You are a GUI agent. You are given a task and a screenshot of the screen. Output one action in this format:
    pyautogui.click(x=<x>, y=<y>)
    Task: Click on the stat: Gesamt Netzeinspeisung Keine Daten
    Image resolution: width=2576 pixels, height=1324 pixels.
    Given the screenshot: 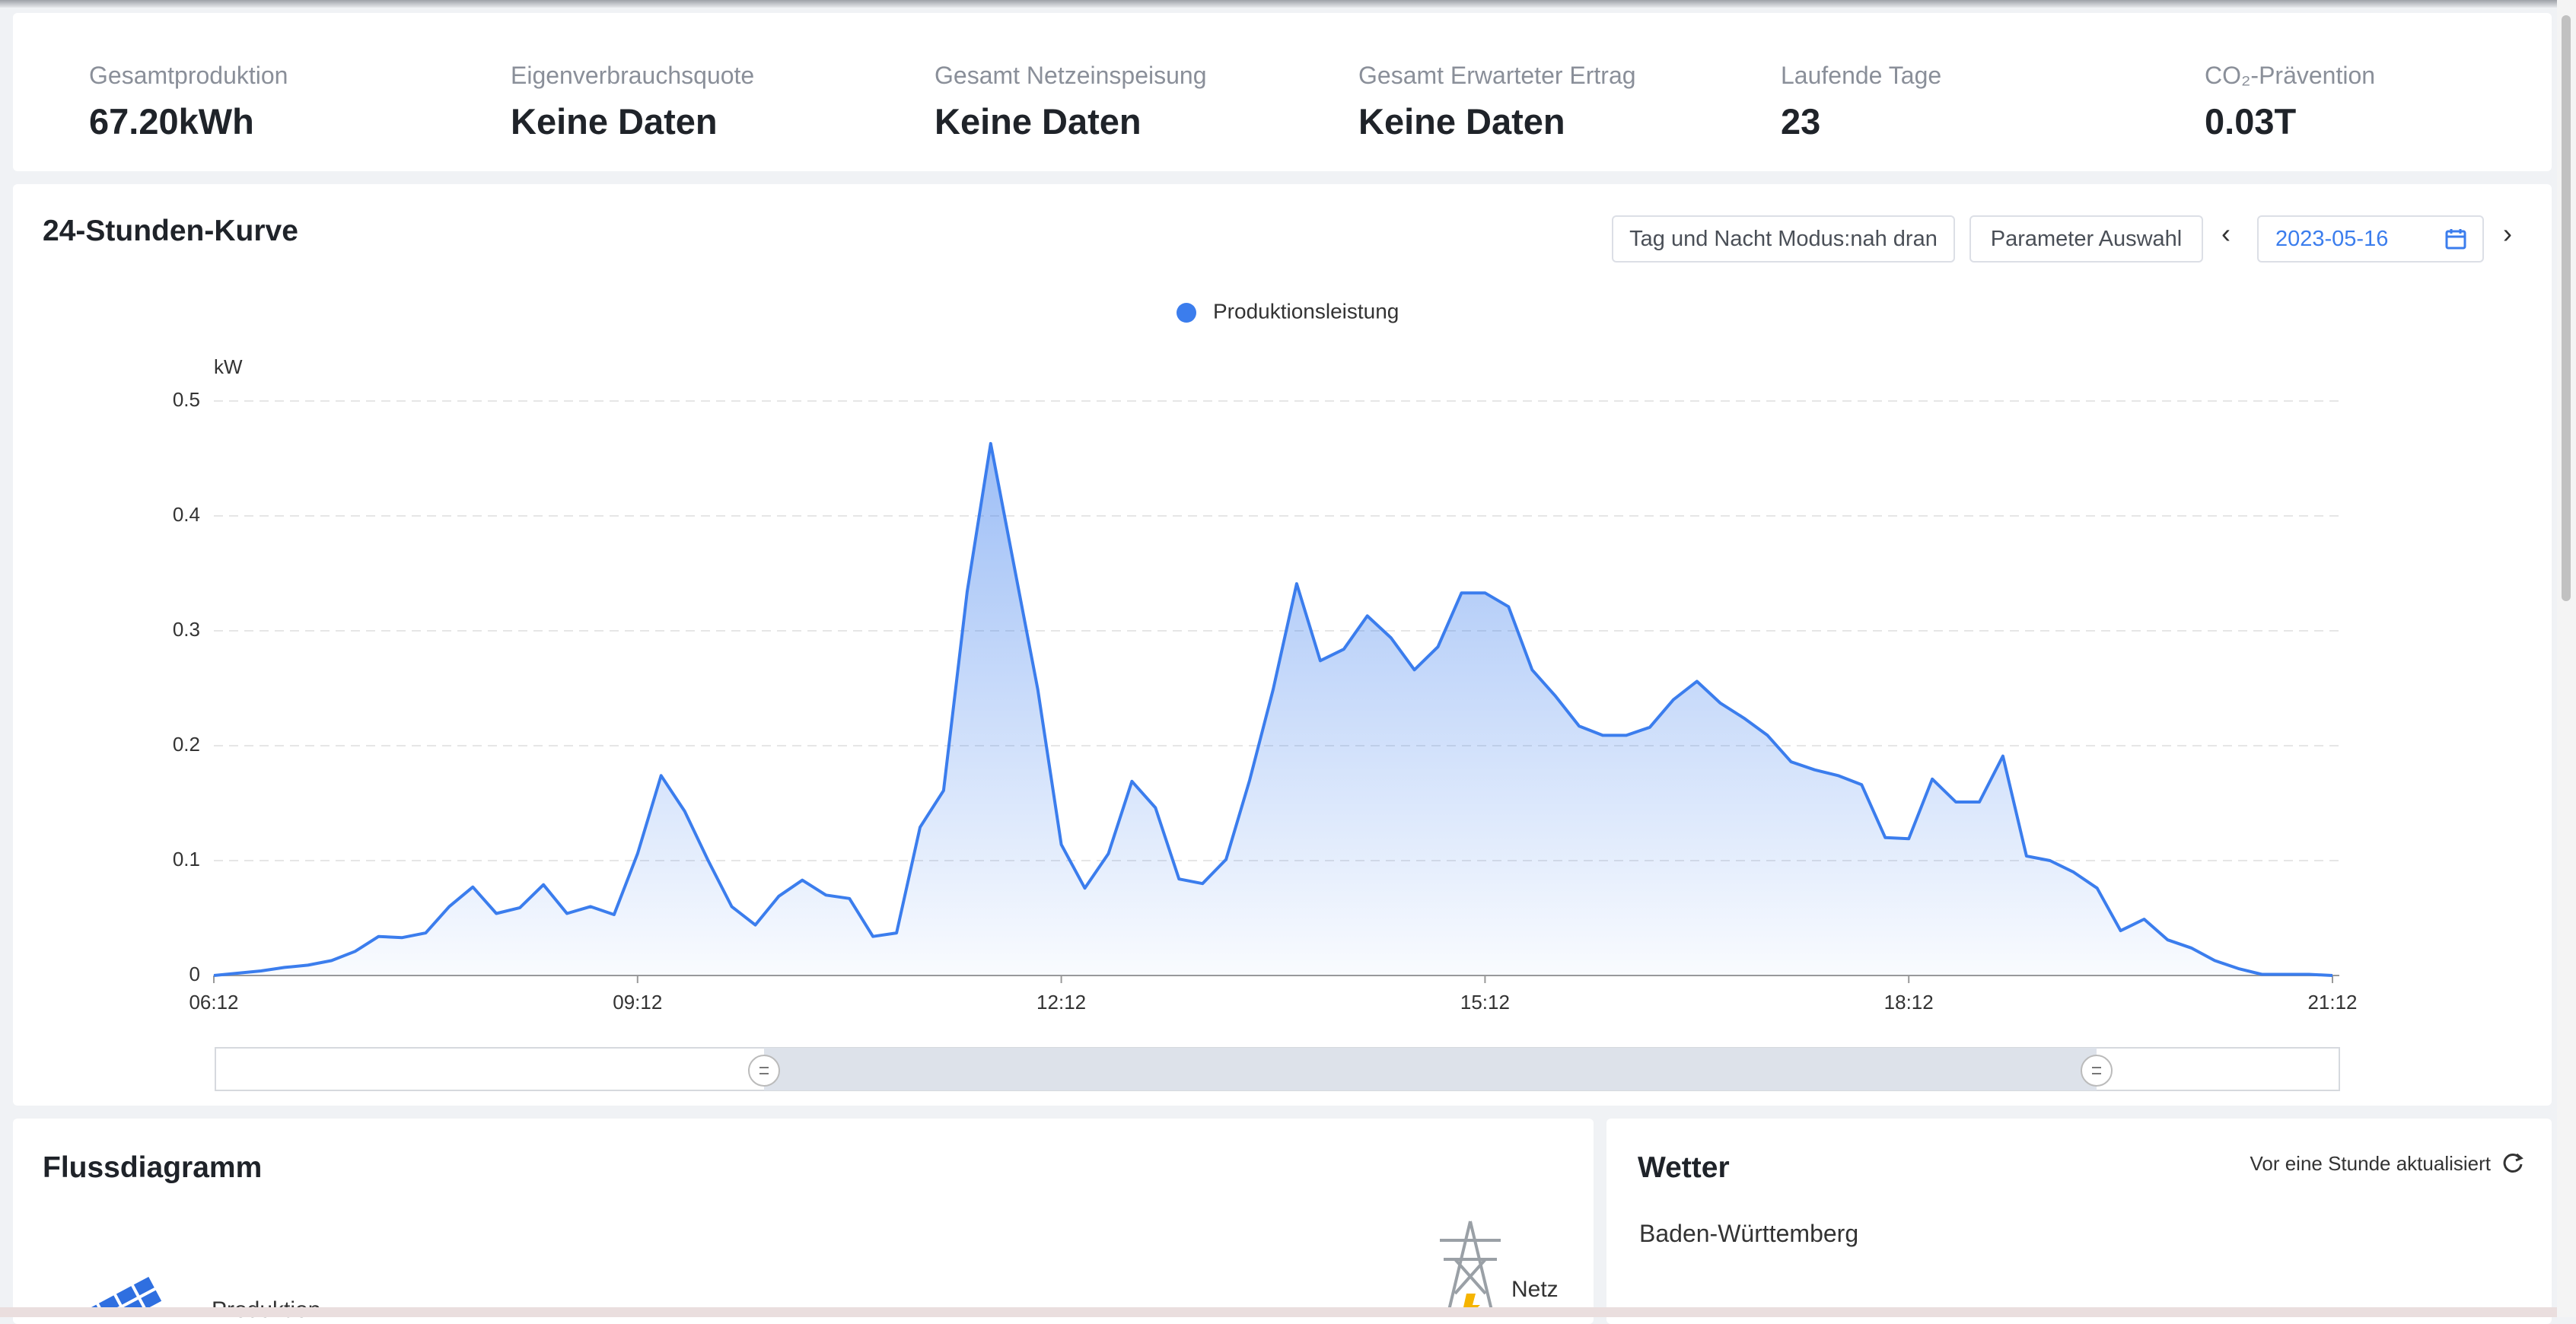 What is the action you would take?
    pyautogui.click(x=1071, y=102)
    